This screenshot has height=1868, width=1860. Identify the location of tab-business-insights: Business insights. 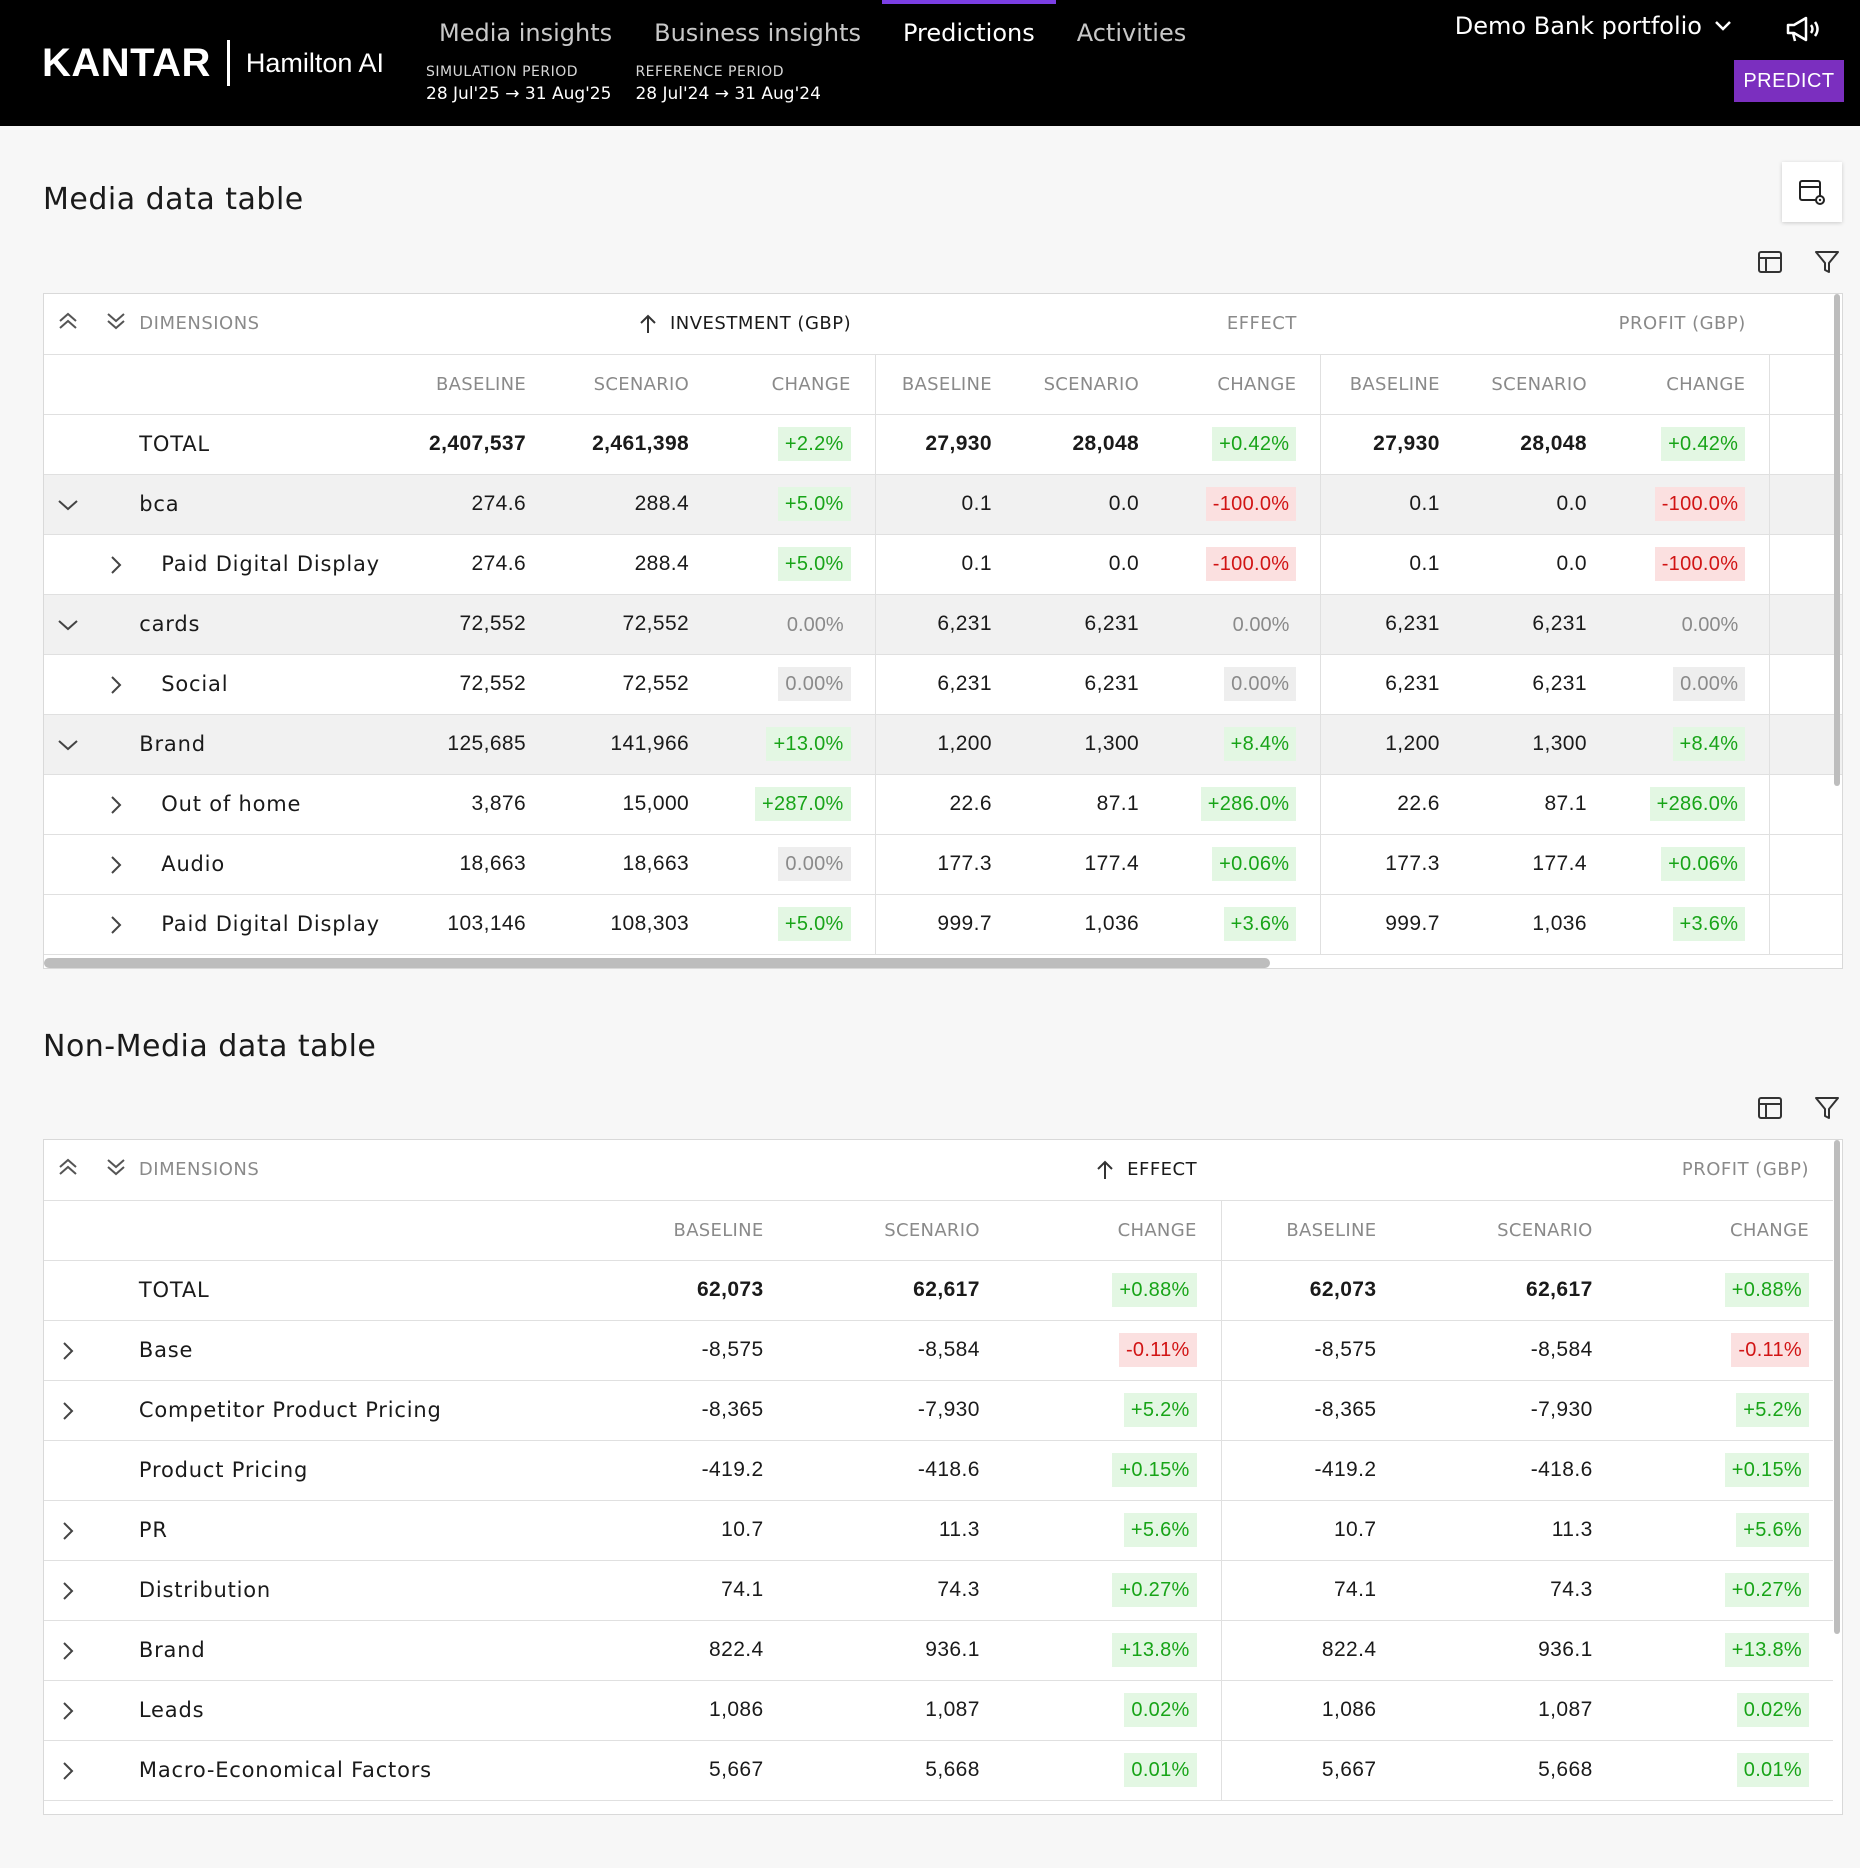
(757, 33).